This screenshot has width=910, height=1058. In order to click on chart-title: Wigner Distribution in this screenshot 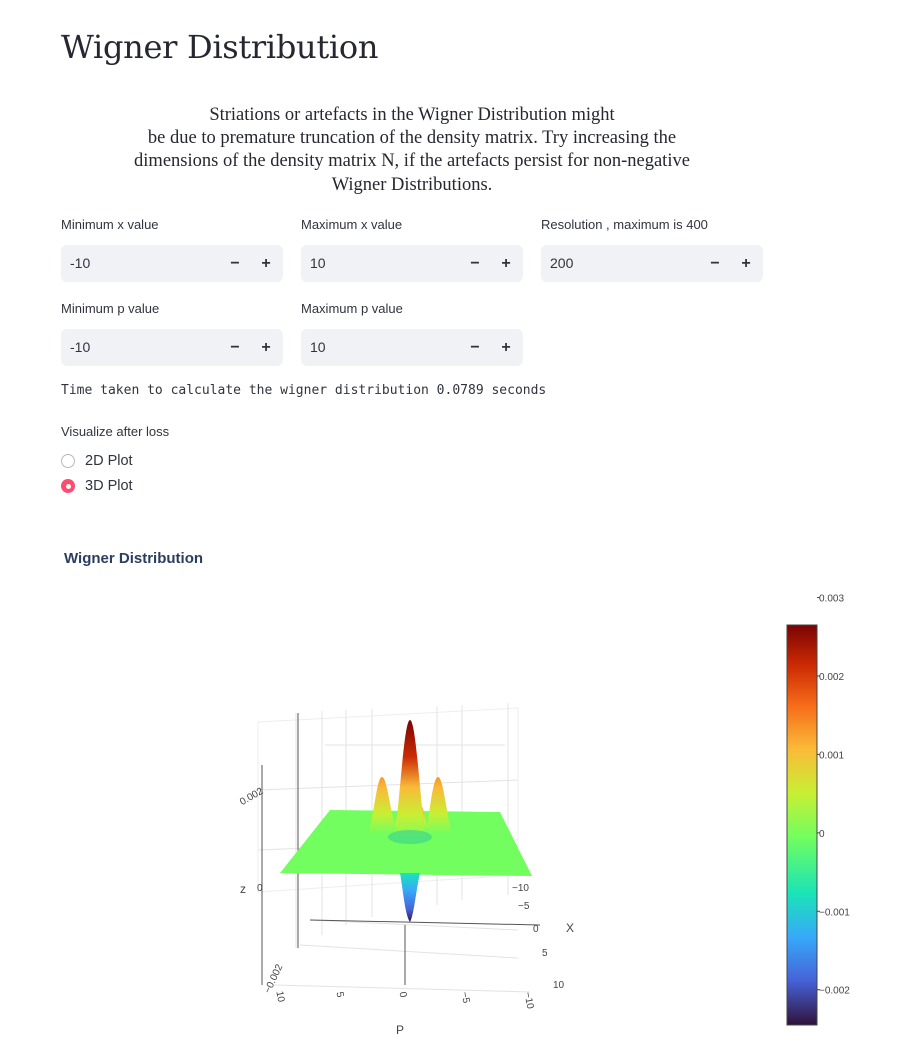, I will do `click(134, 558)`.